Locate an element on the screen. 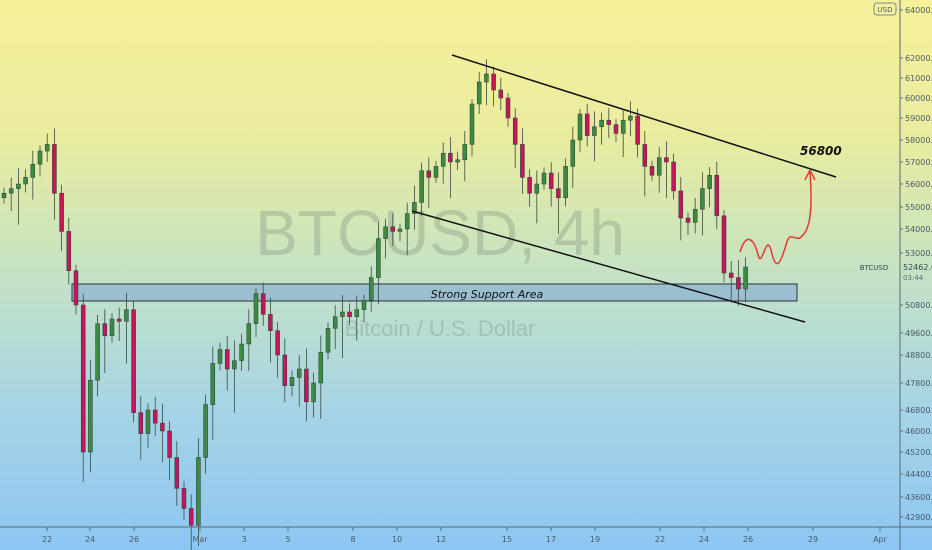 This screenshot has width=932, height=550. price-tick-label: 49600.0 is located at coordinates (918, 333).